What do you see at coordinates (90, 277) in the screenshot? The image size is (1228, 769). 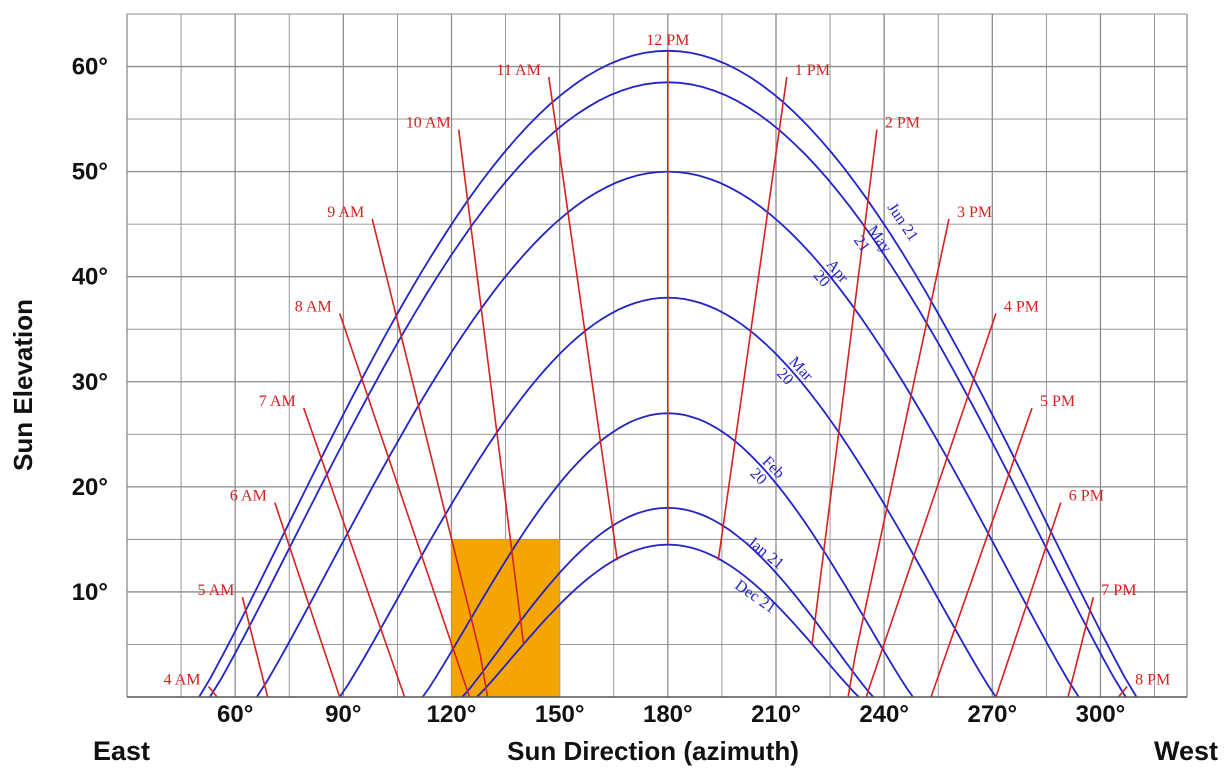 I see `y-tick-label: 40°` at bounding box center [90, 277].